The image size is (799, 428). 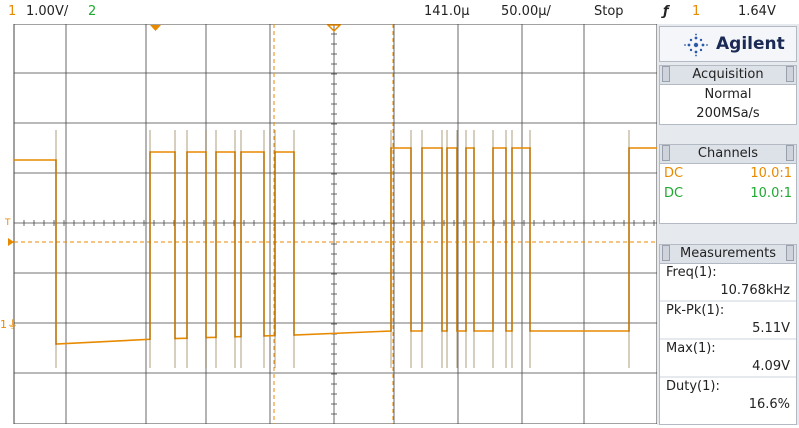 I want to click on brand-logo: Agilent, so click(x=728, y=44).